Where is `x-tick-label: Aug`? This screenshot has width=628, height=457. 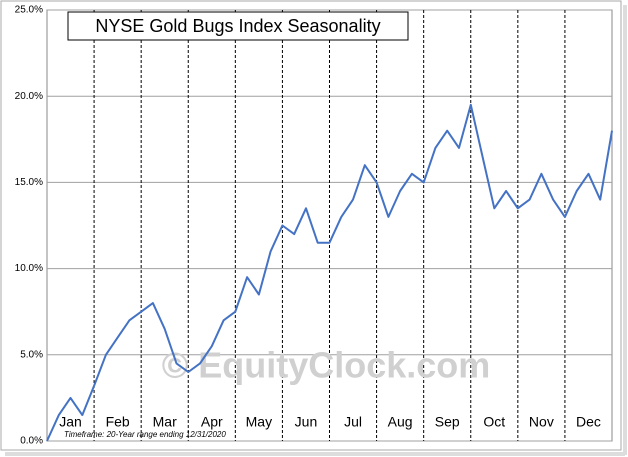
x-tick-label: Aug is located at coordinates (400, 422).